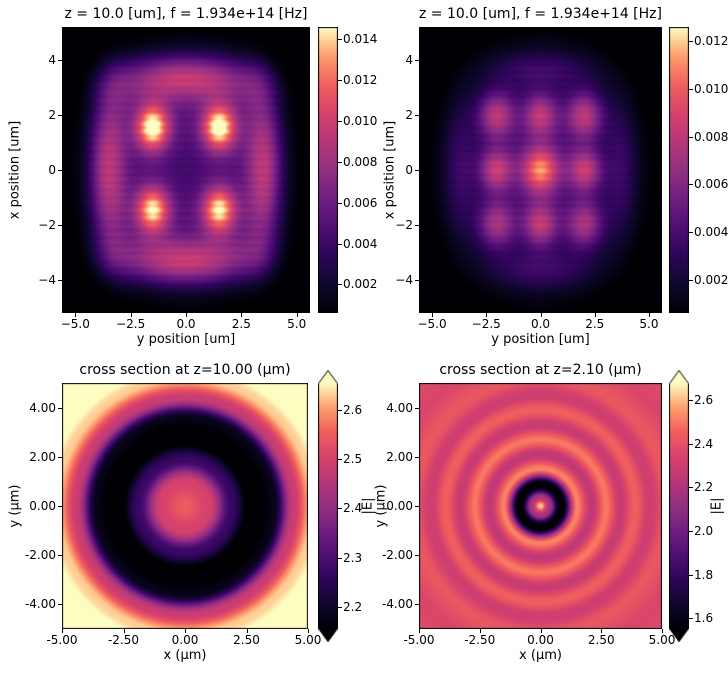 The image size is (728, 674). Describe the element at coordinates (360, 39) in the screenshot. I see `colorbar-tick-label: 0.014` at that location.